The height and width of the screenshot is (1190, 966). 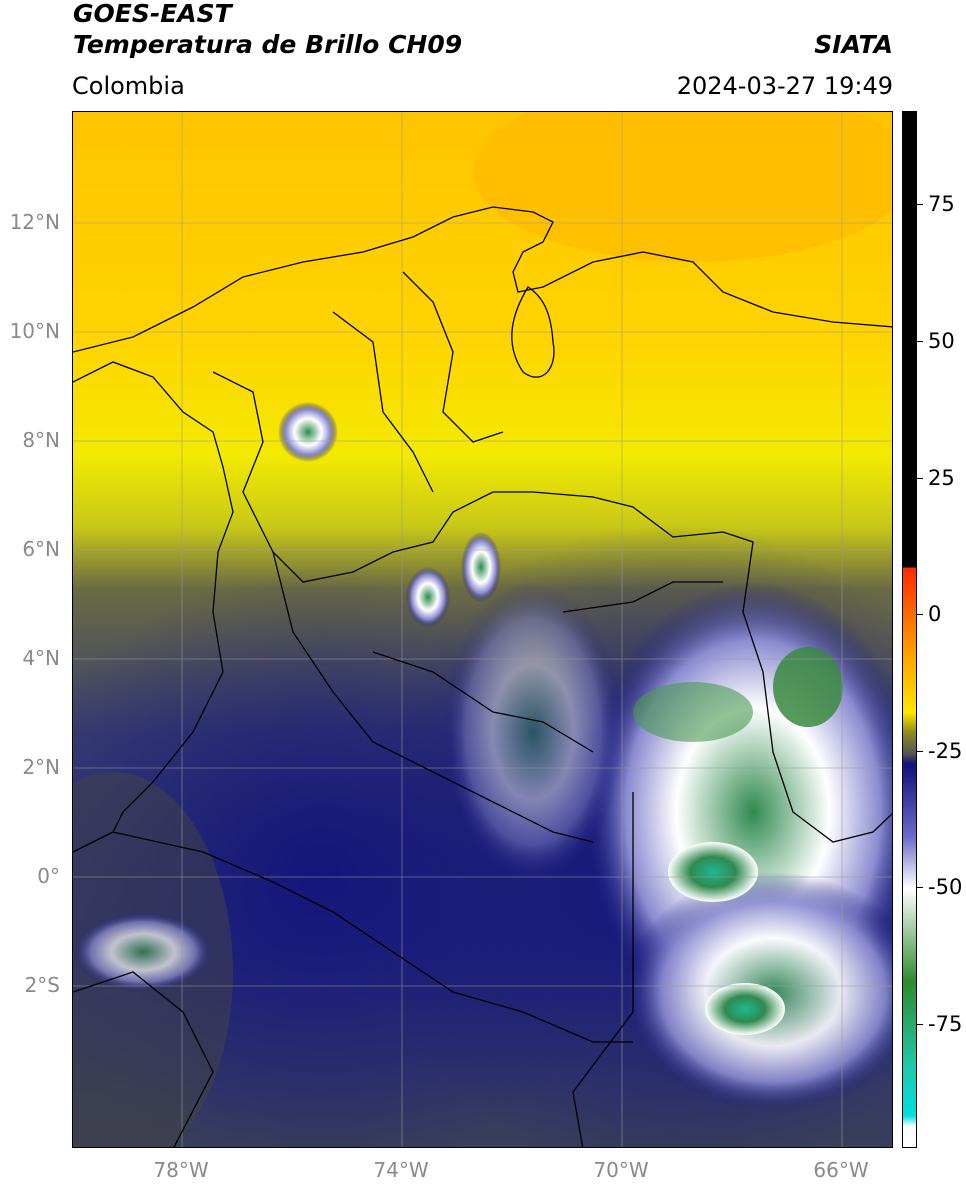 What do you see at coordinates (920, 751) in the screenshot?
I see `colorbar-tick-minus25` at bounding box center [920, 751].